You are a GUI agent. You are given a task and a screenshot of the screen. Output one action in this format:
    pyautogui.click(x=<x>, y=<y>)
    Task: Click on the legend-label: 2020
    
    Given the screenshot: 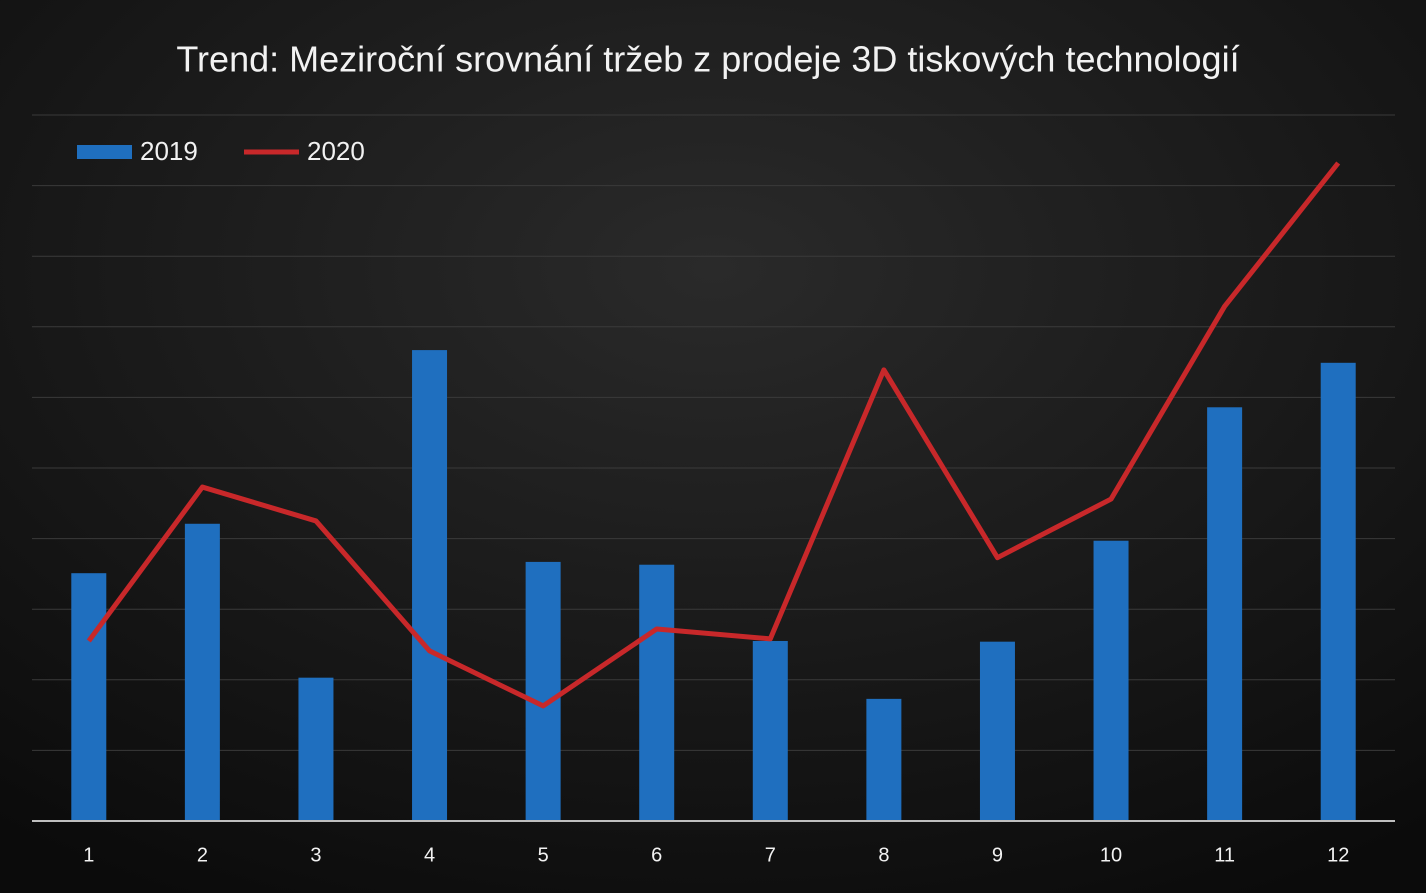 What is the action you would take?
    pyautogui.click(x=336, y=151)
    